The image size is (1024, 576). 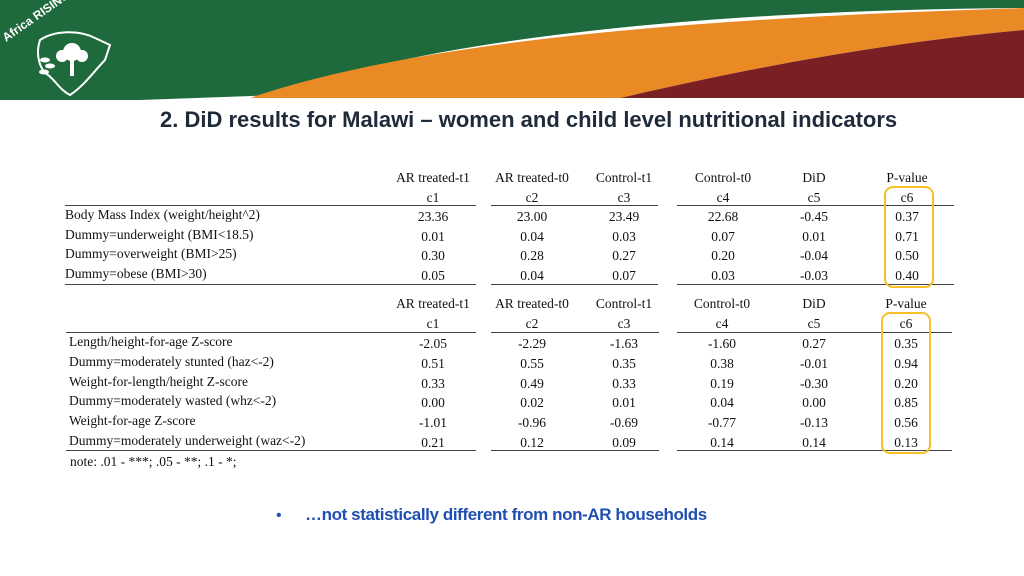 I want to click on table-cell: 23.49, so click(x=624, y=216).